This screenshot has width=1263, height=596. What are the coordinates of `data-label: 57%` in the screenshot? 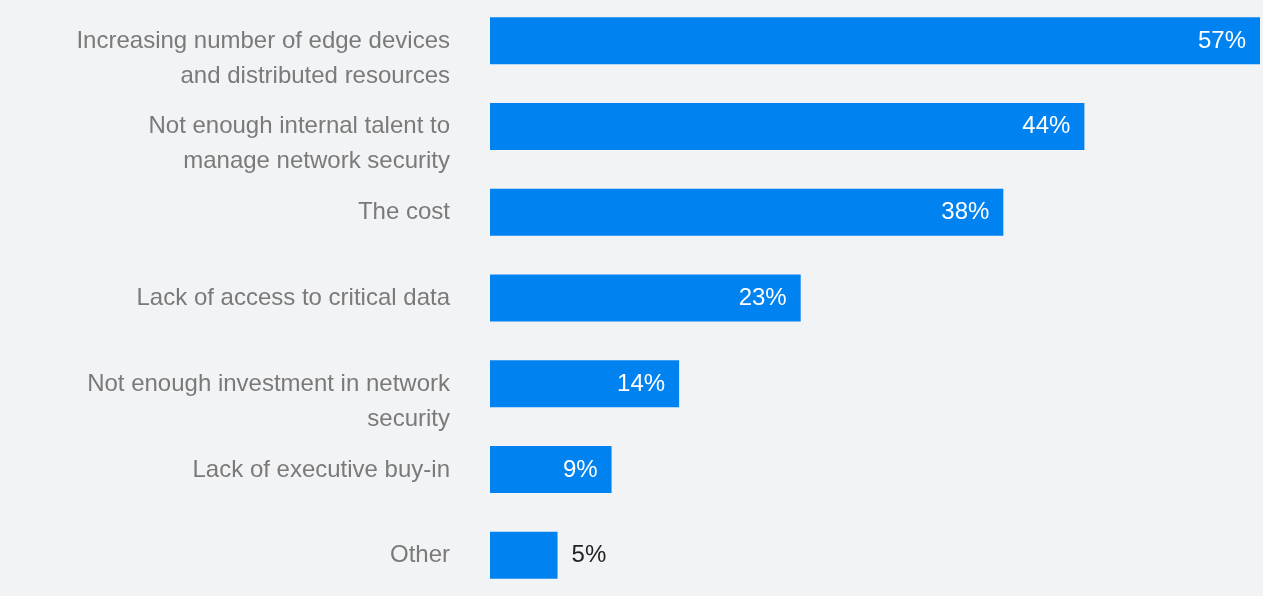 It's located at (1221, 39).